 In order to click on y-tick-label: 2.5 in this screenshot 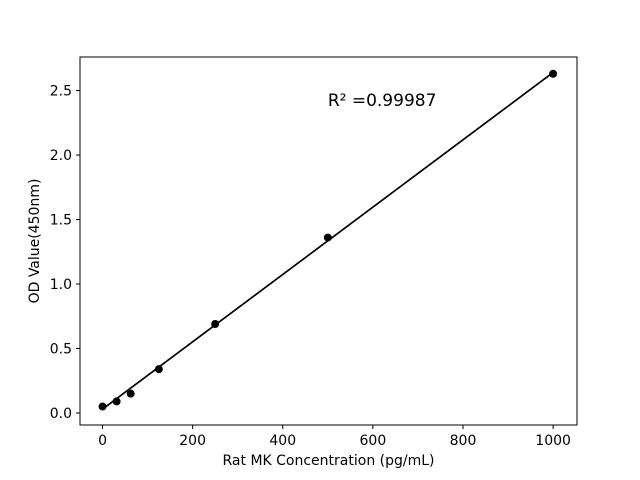, I will do `click(61, 92)`.